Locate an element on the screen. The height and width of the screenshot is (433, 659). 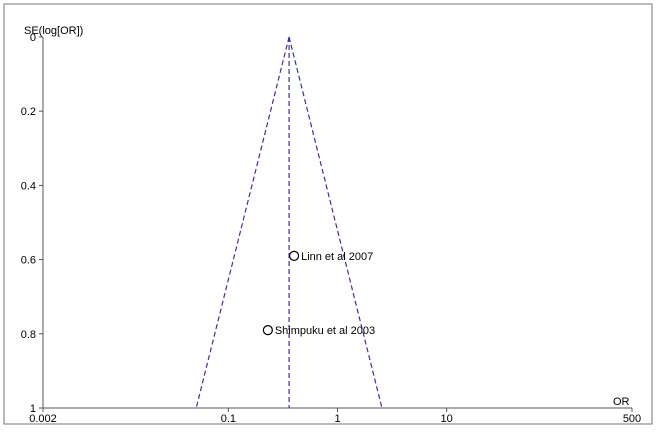
x-tick-label: 0.002 is located at coordinates (43, 419).